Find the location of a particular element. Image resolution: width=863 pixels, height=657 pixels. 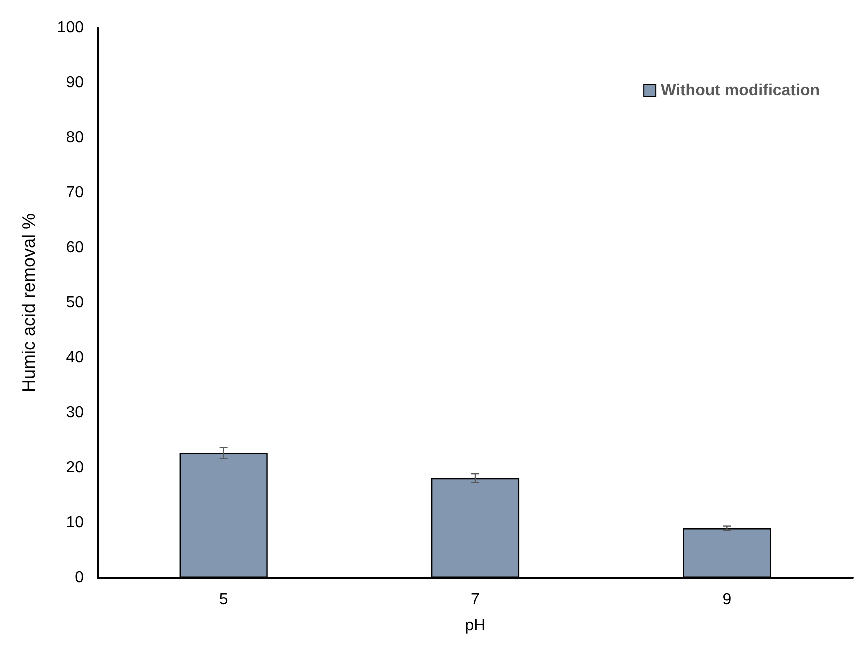

y-axis-title: Humic acid removal % is located at coordinates (29, 303).